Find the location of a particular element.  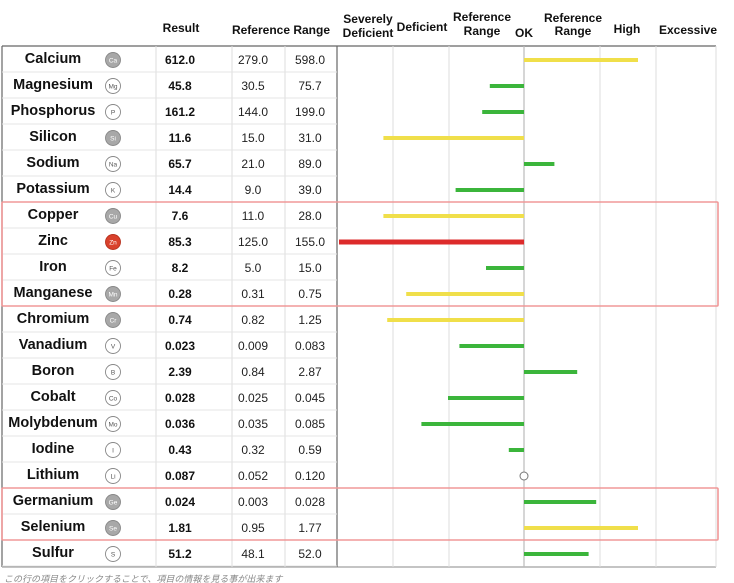

result-value: 0.024 is located at coordinates (180, 502).